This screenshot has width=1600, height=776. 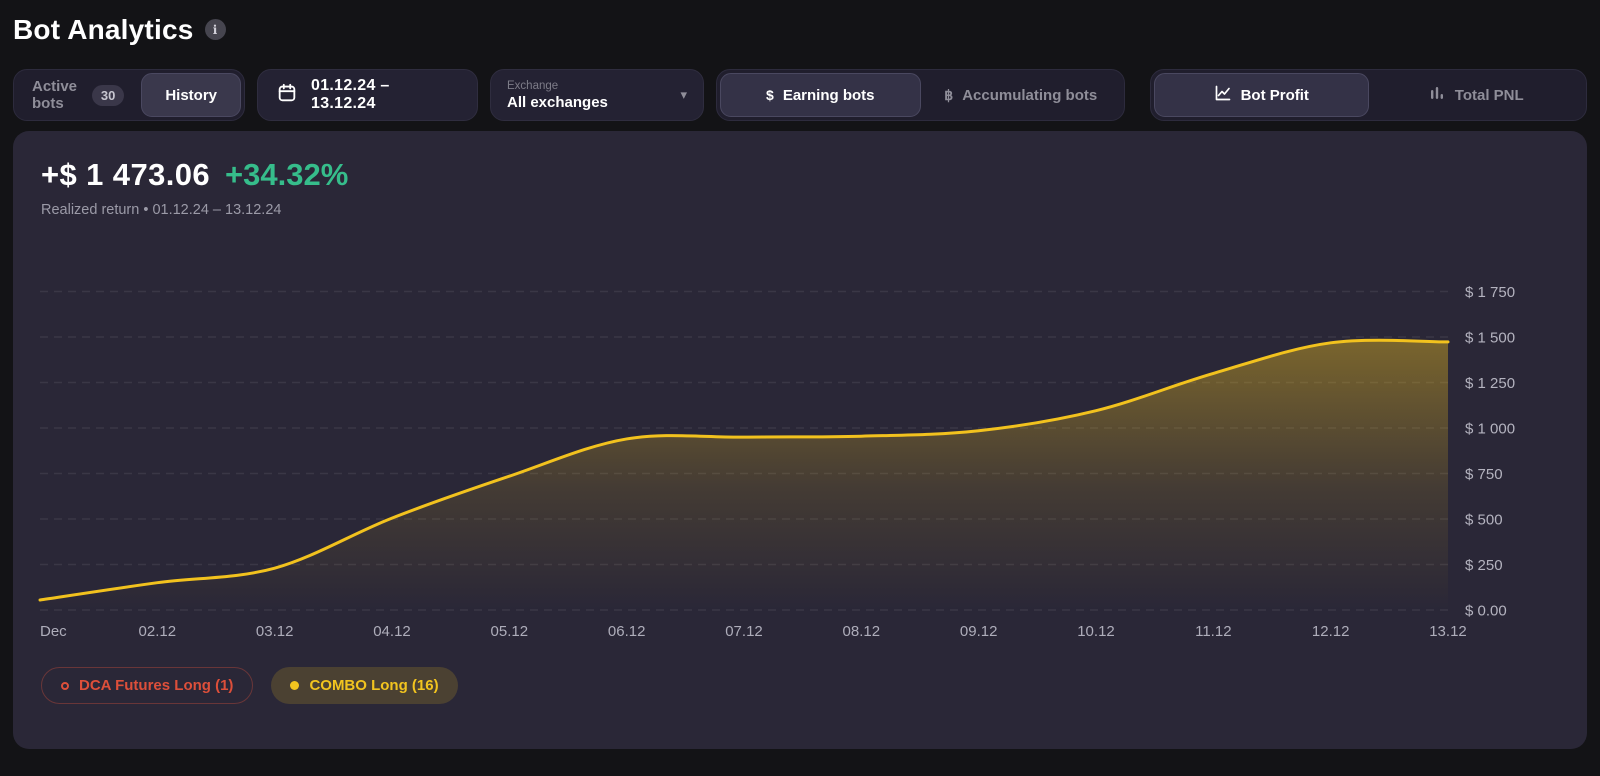 What do you see at coordinates (1274, 95) in the screenshot?
I see `bot-profit-label: Bot Profit` at bounding box center [1274, 95].